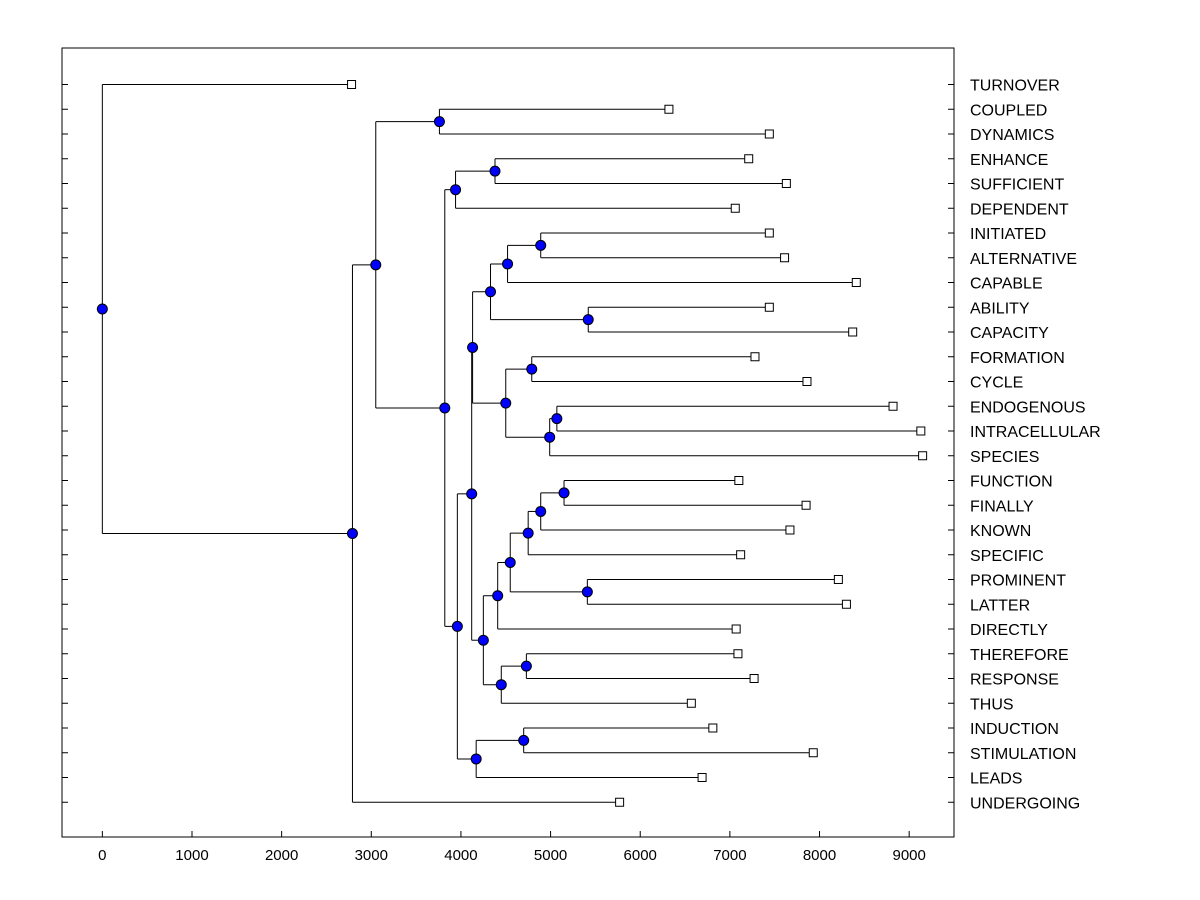 Image resolution: width=1200 pixels, height=900 pixels. I want to click on merge-node-n18, so click(550, 437).